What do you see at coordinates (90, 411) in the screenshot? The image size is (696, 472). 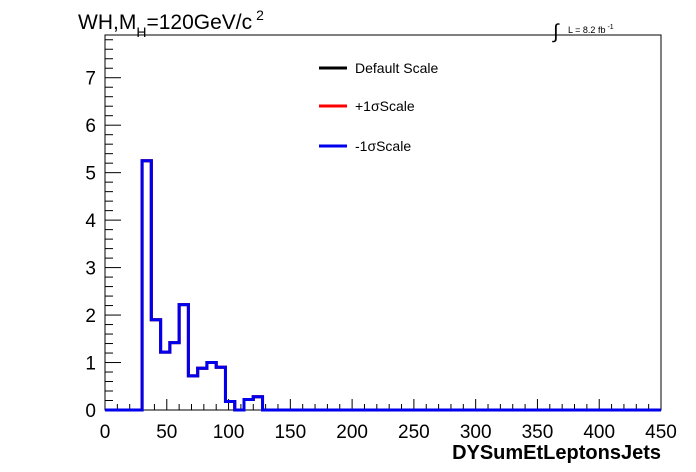 I see `y-tick-label: 0` at bounding box center [90, 411].